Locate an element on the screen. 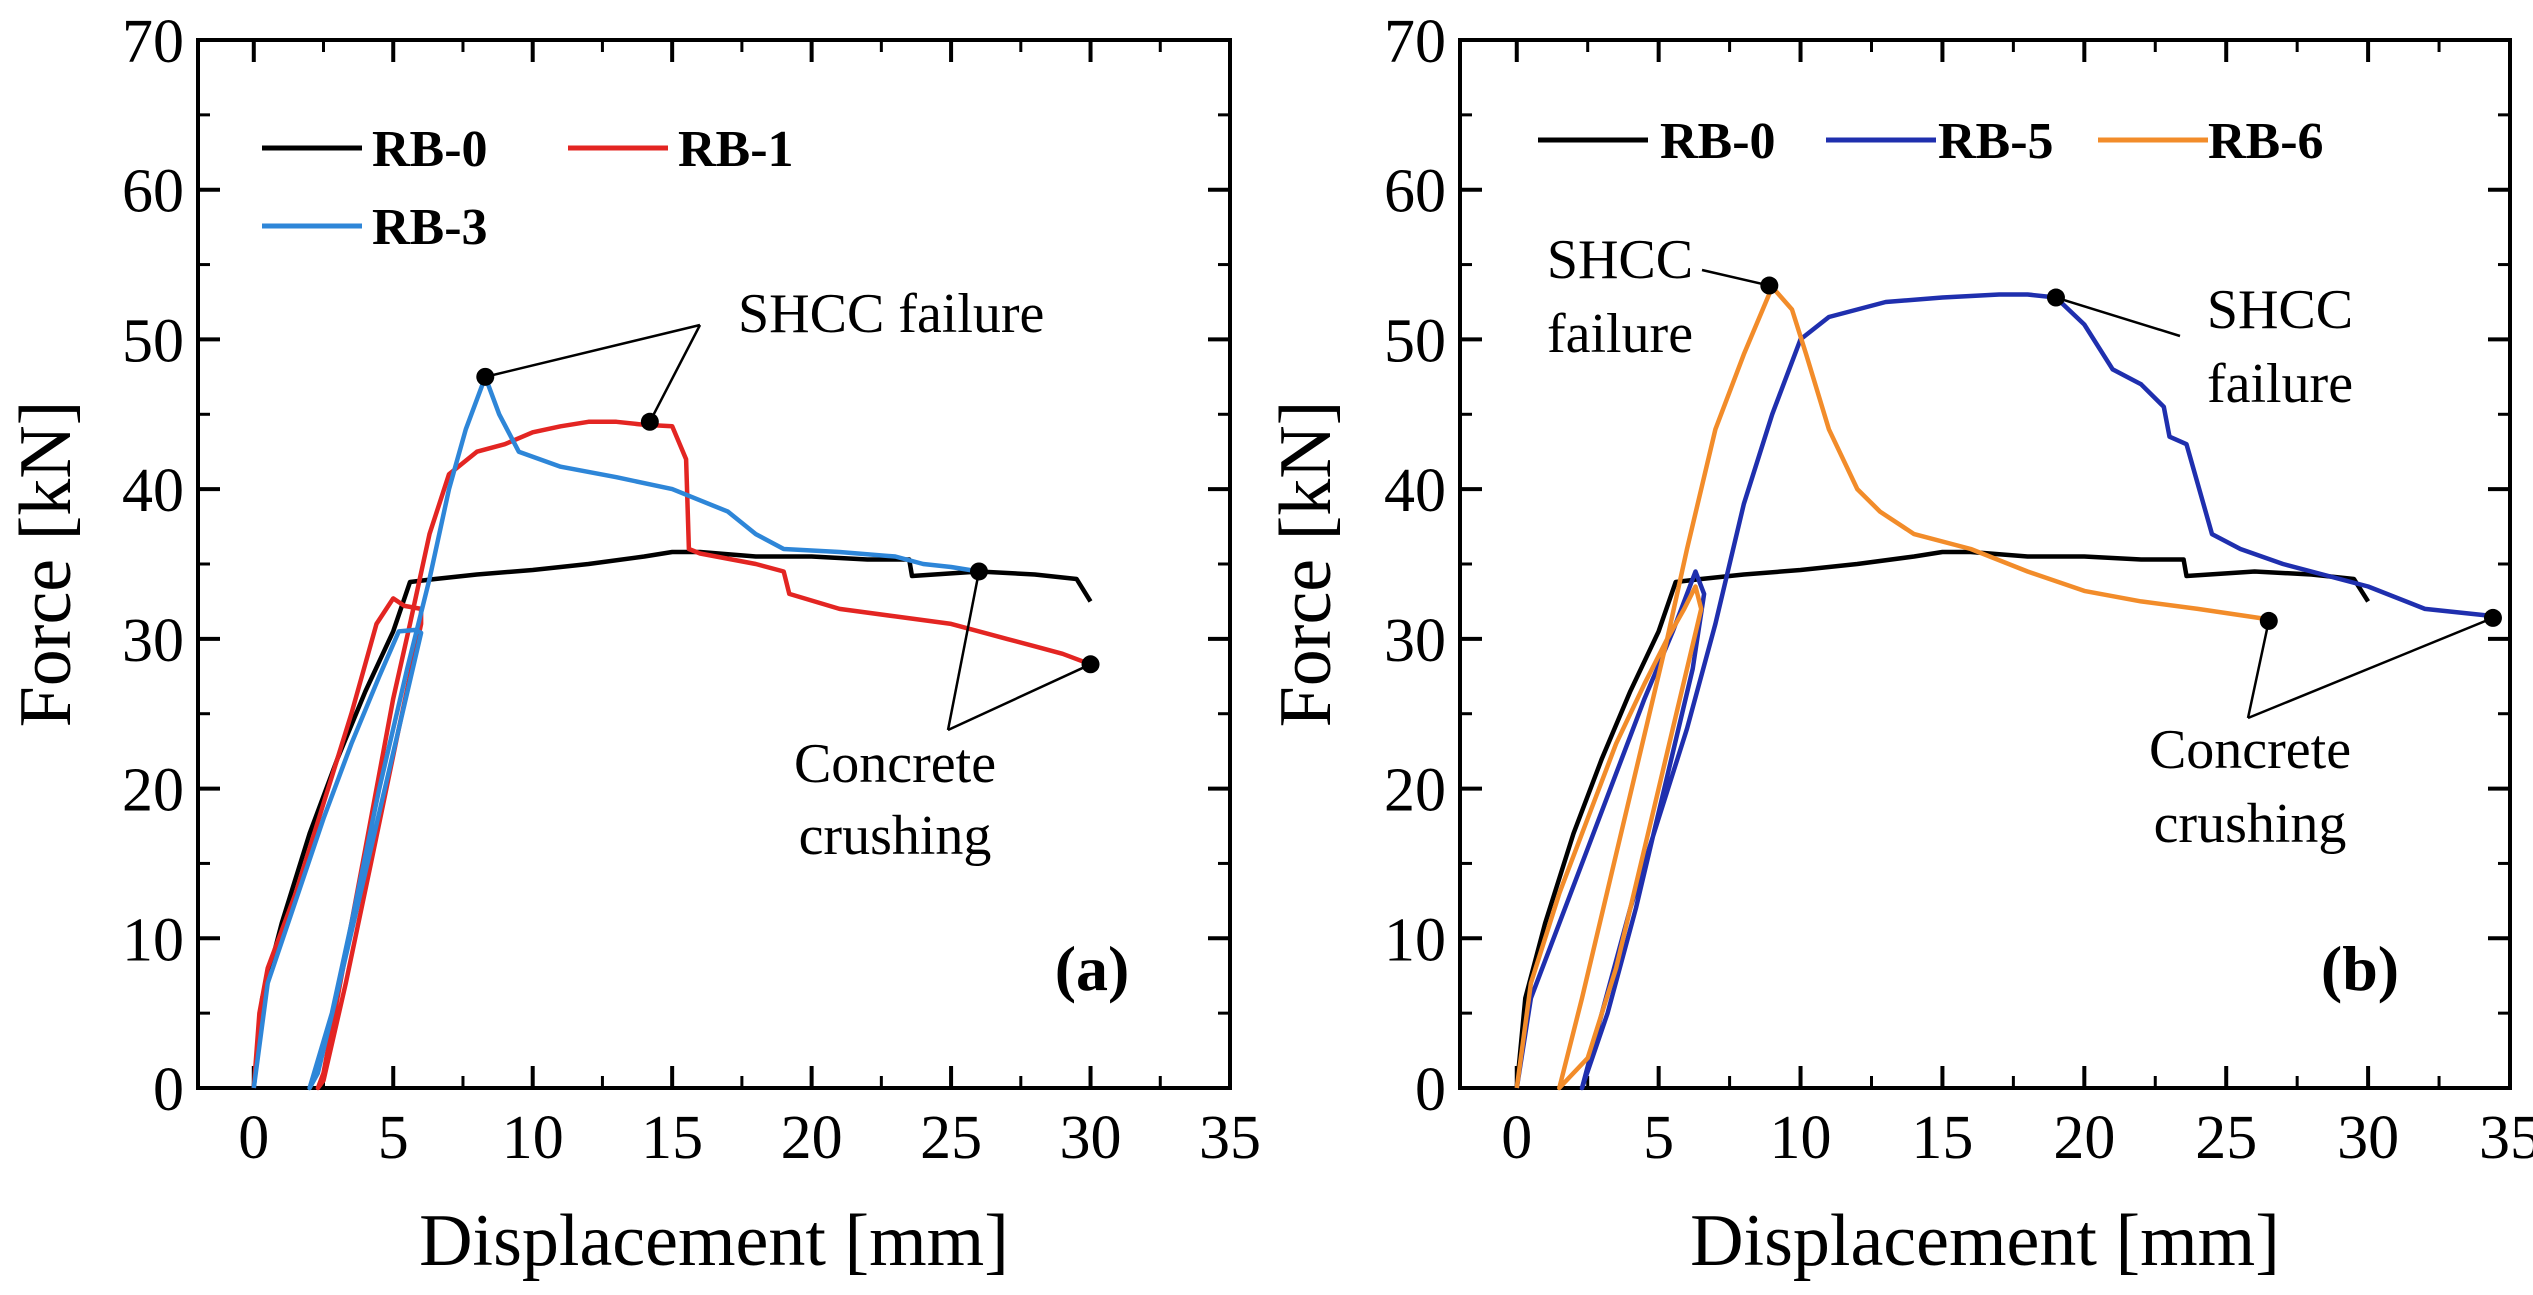 The image size is (2533, 1295). annotation-text: SHCC failure is located at coordinates (891, 314).